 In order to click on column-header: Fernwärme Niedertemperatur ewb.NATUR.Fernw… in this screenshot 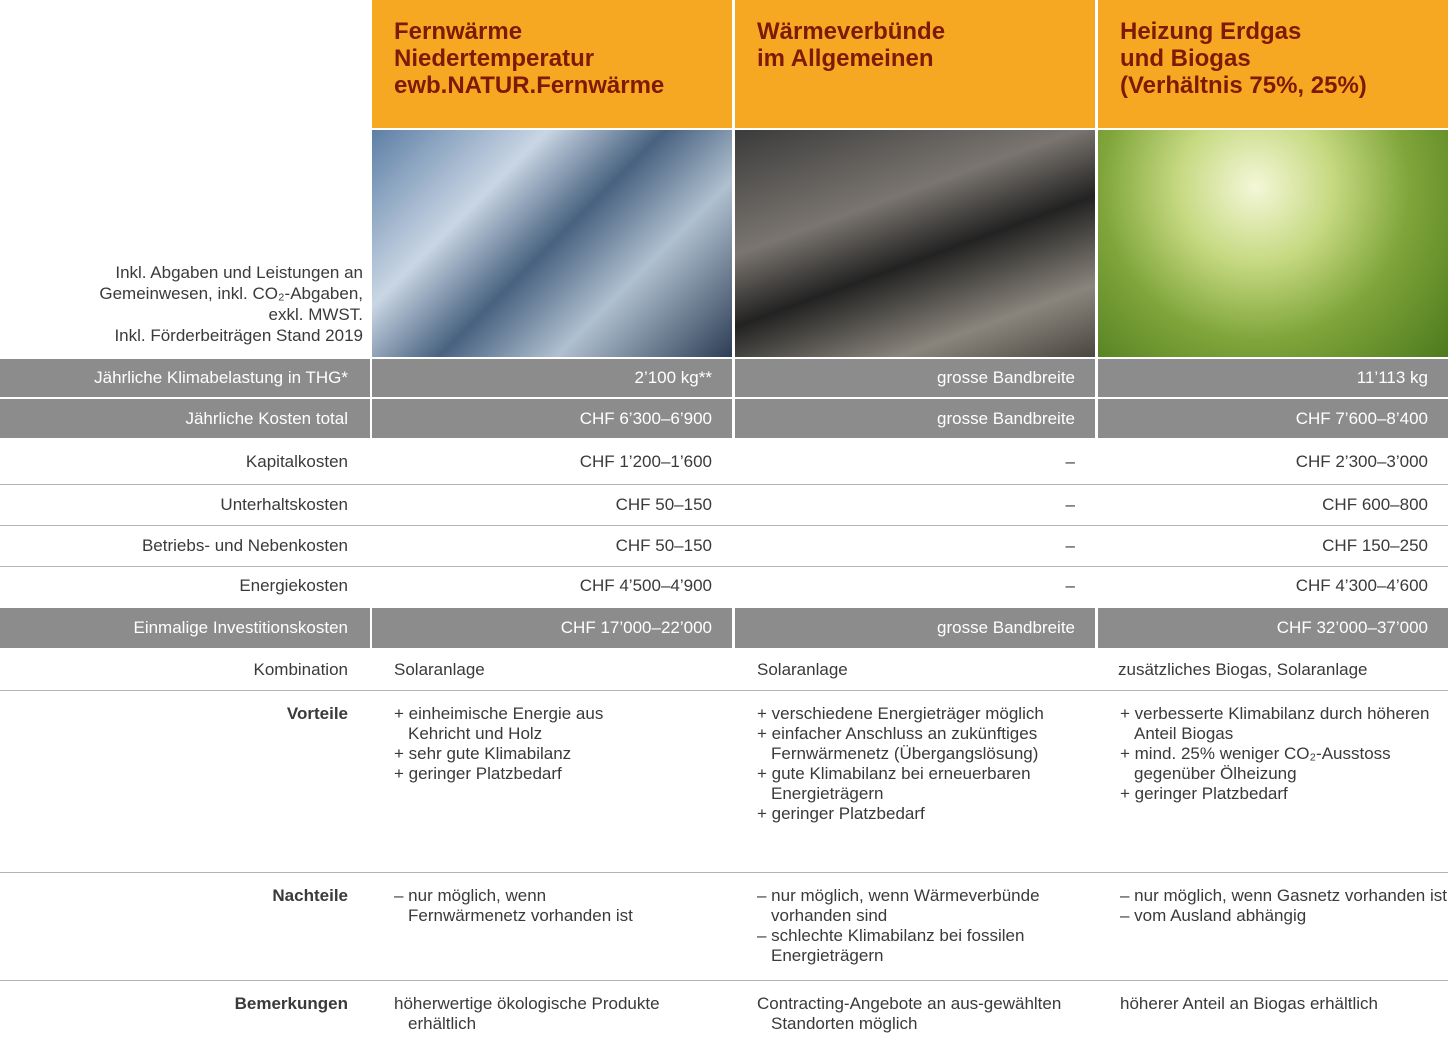, I will do `click(552, 64)`.